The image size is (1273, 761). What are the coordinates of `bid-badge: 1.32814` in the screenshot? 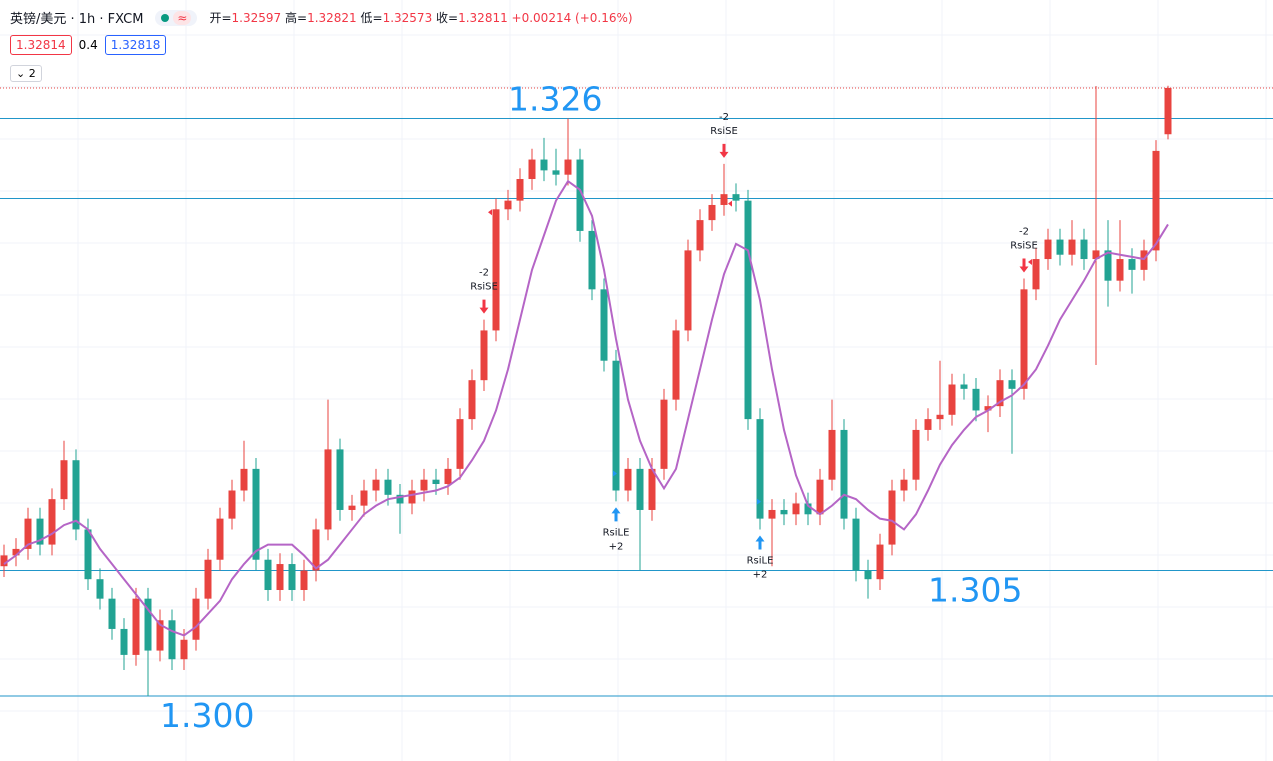 It's located at (41, 45).